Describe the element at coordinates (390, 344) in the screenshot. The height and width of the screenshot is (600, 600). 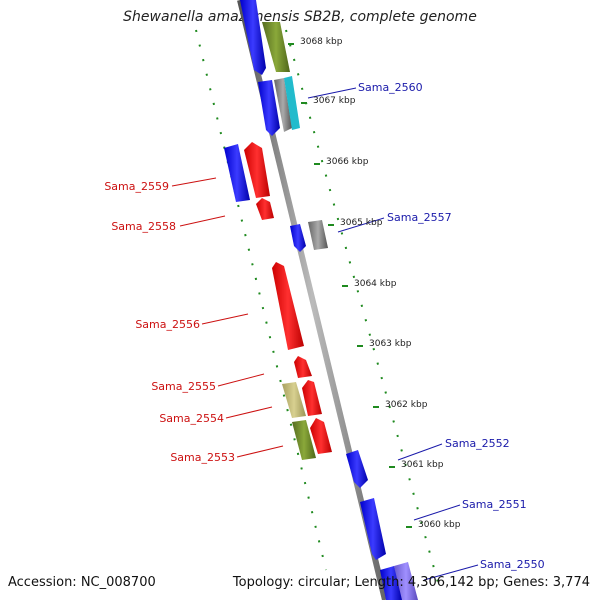
I see `kbp-tick-label: 3063 kbp` at that location.